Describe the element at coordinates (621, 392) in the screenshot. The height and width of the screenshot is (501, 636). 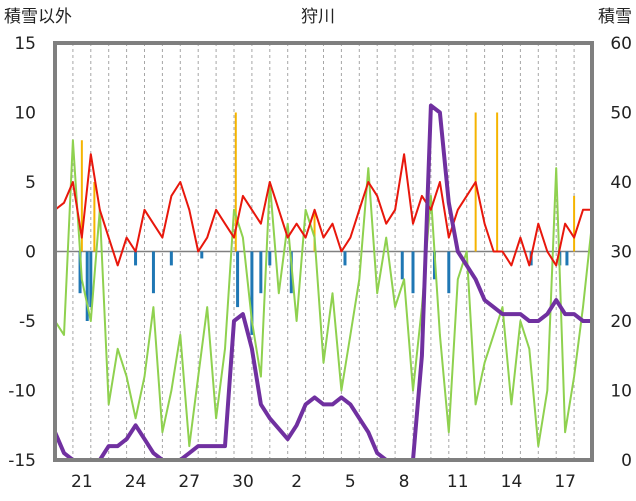
I see `right-tick-label: 10` at that location.